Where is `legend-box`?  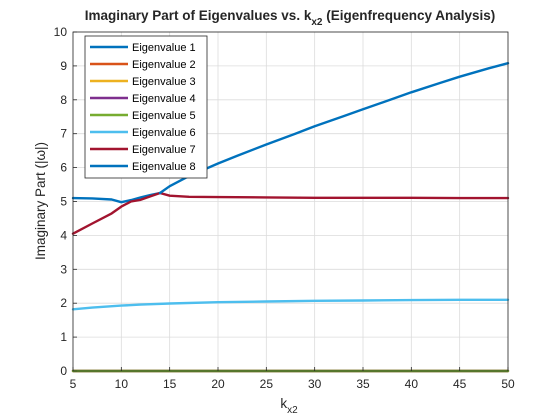
legend-box is located at coordinates (146, 107).